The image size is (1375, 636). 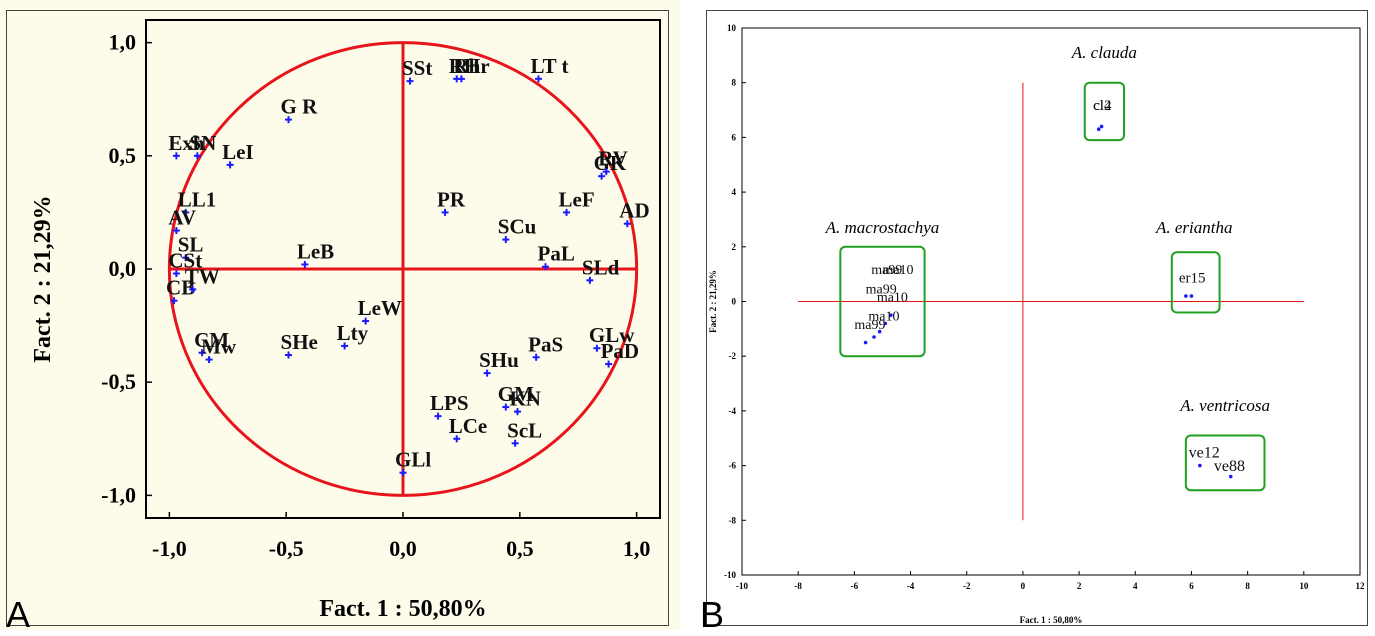 What do you see at coordinates (520, 548) in the screenshot?
I see `x-tick-label-a: 0,5` at bounding box center [520, 548].